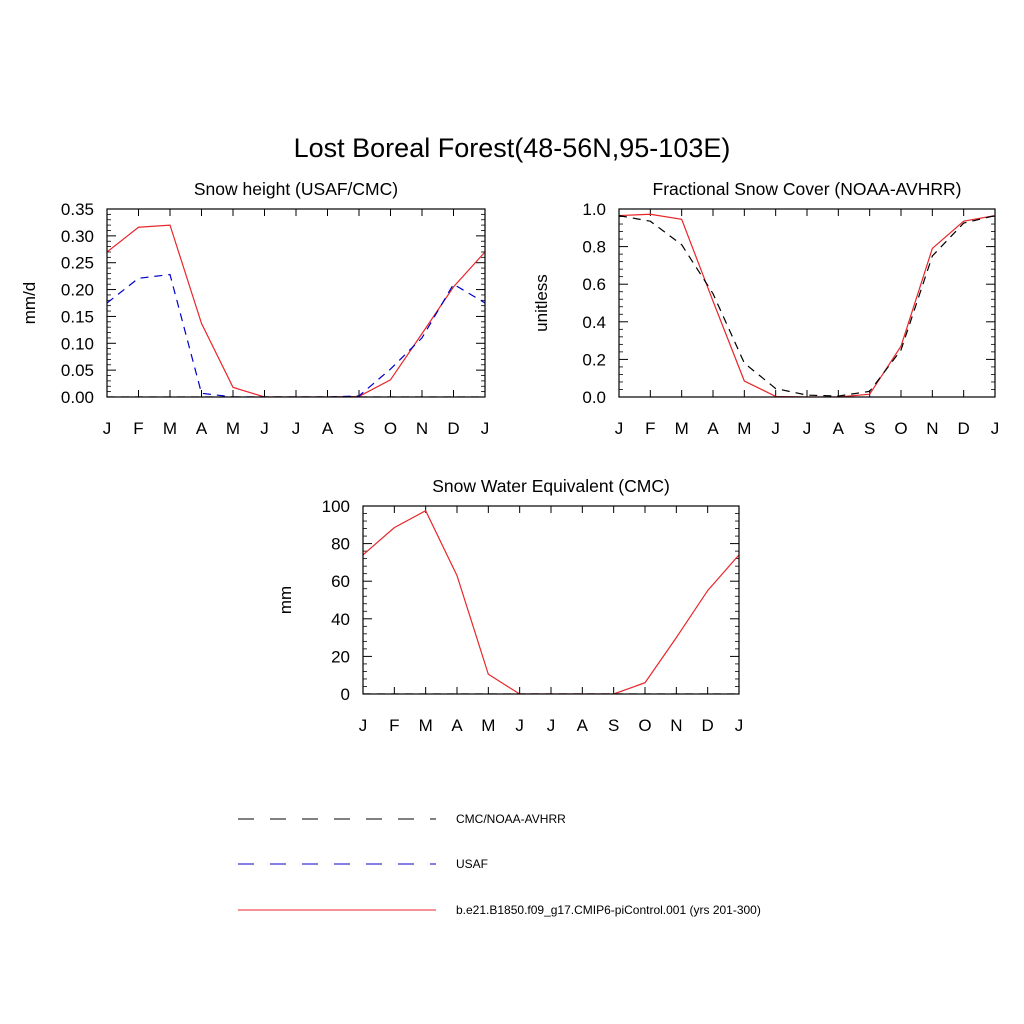 Image resolution: width=1024 pixels, height=1024 pixels. I want to click on y-tick-label: 0.10, so click(77, 343).